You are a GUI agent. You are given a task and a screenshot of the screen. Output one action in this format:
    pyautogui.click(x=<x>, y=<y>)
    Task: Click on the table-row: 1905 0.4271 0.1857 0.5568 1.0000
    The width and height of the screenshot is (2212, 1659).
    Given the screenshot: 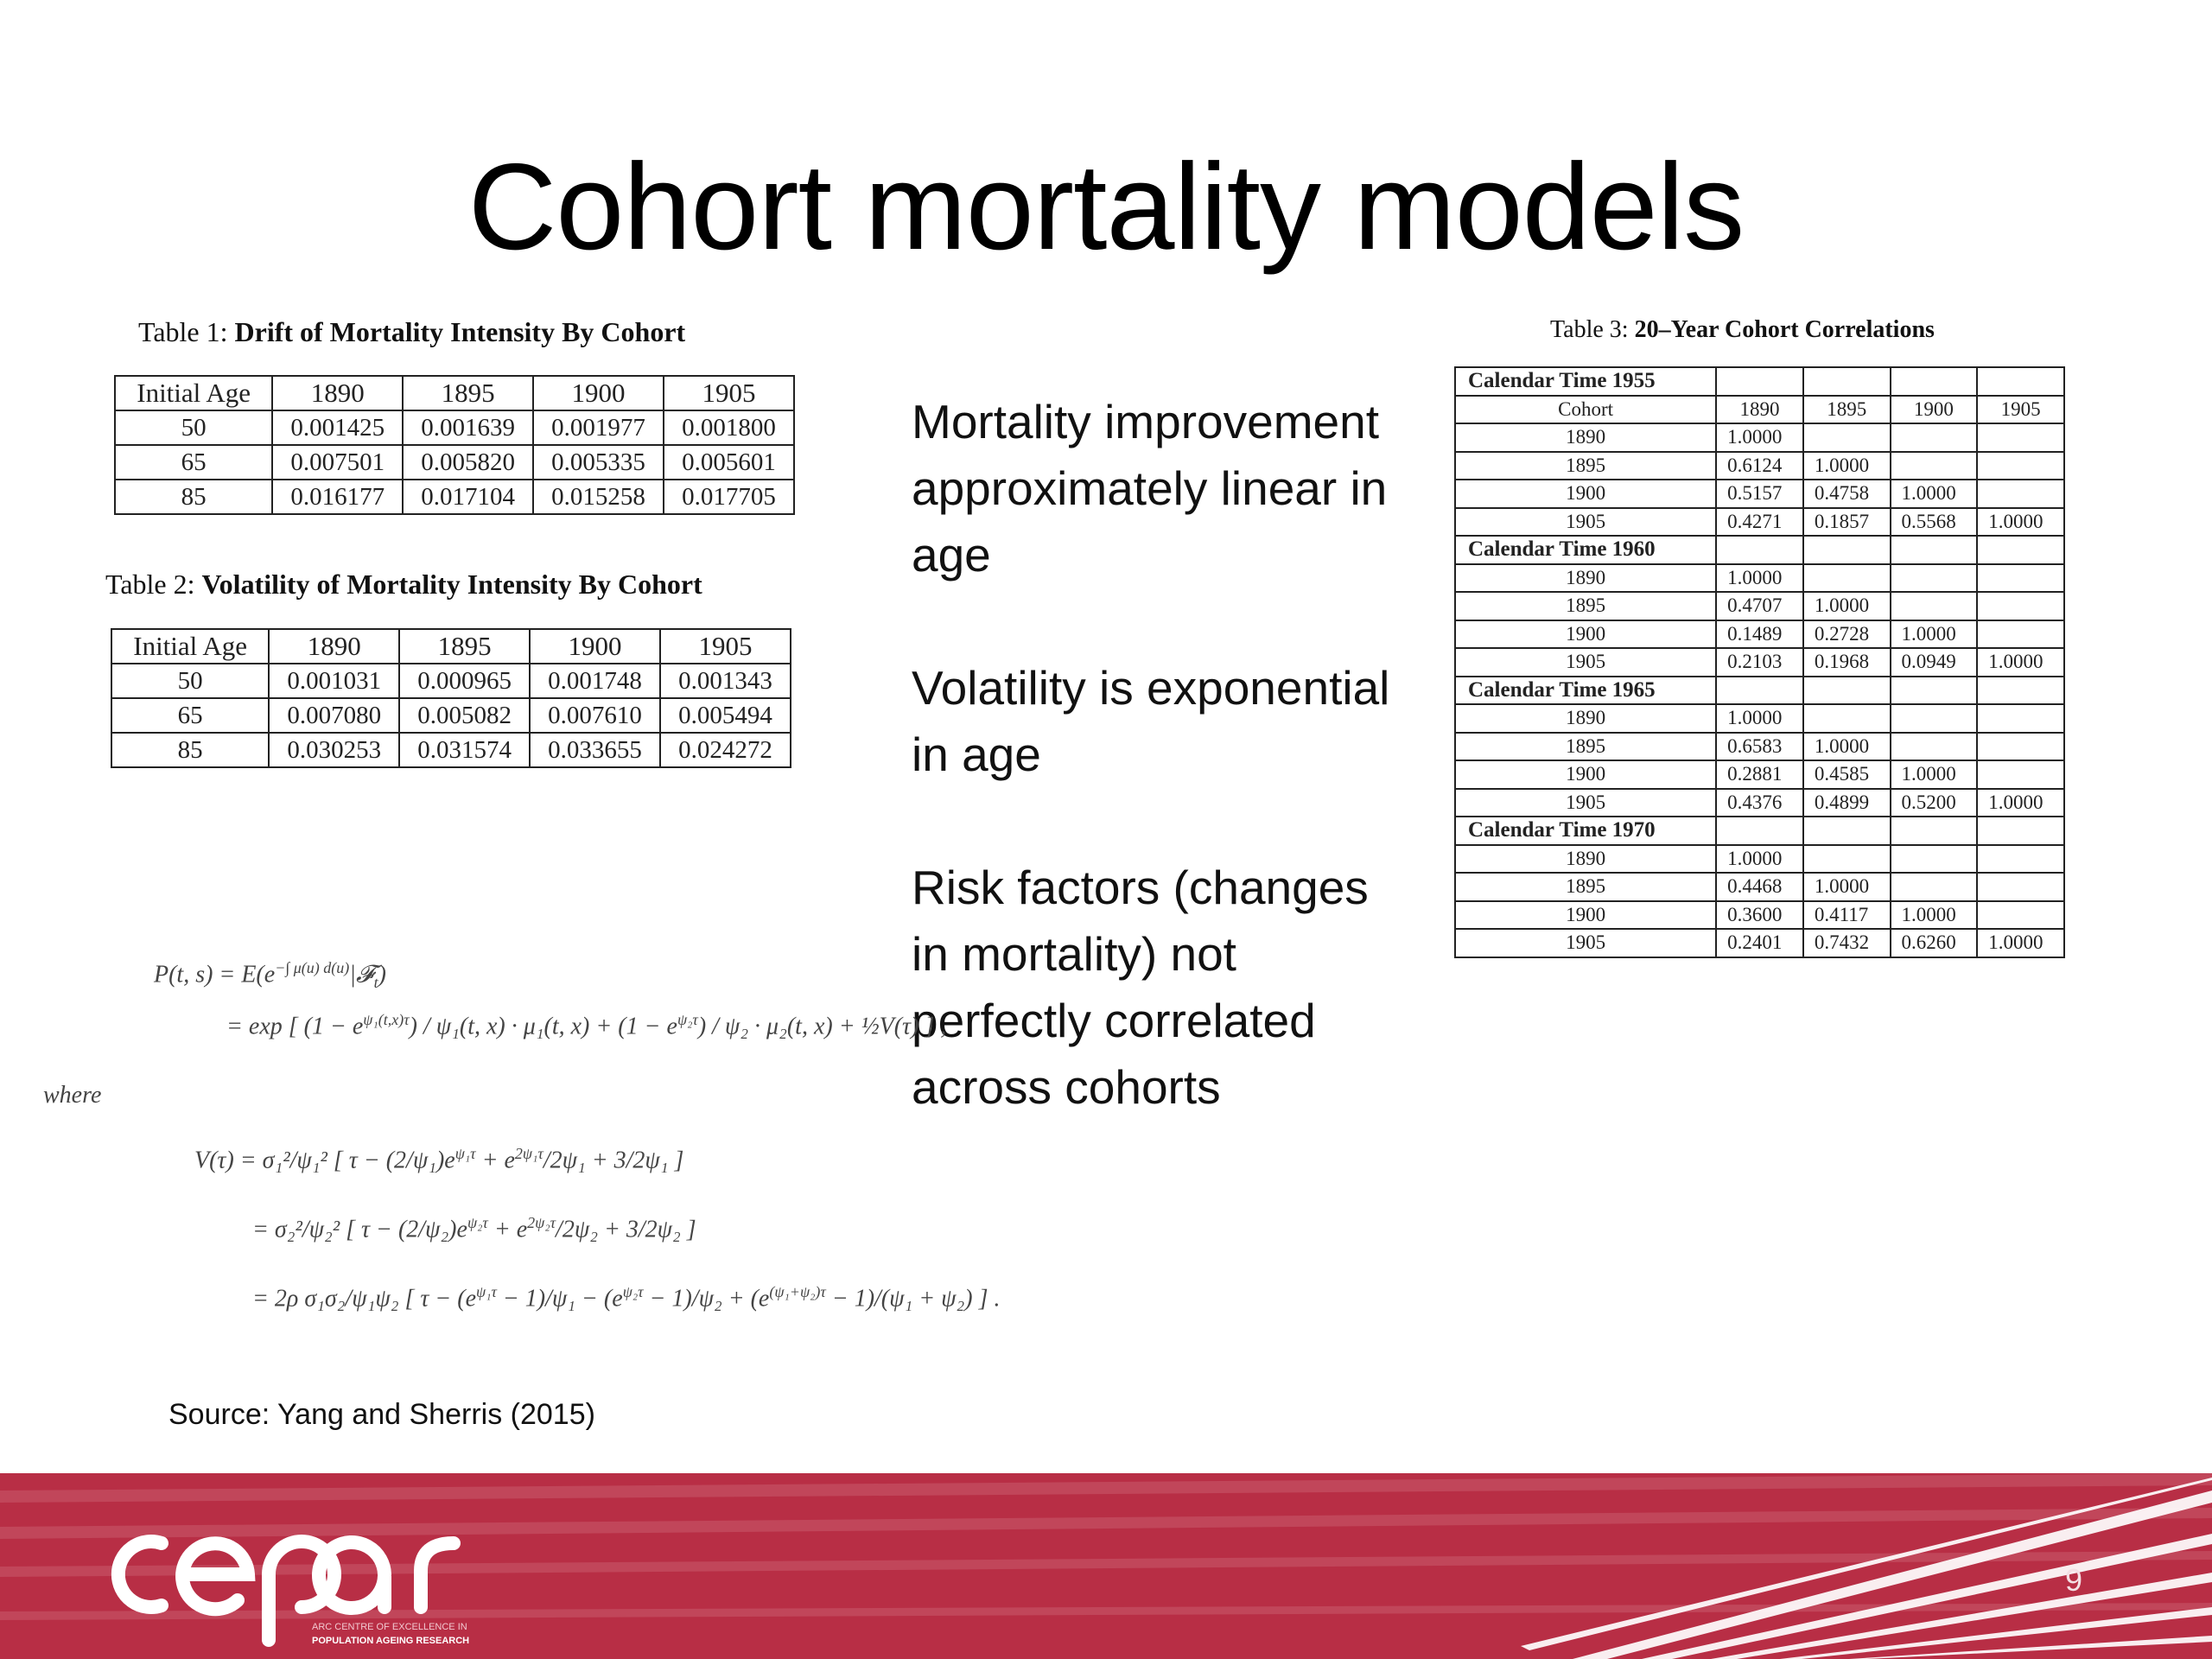 What is the action you would take?
    pyautogui.click(x=1759, y=521)
    